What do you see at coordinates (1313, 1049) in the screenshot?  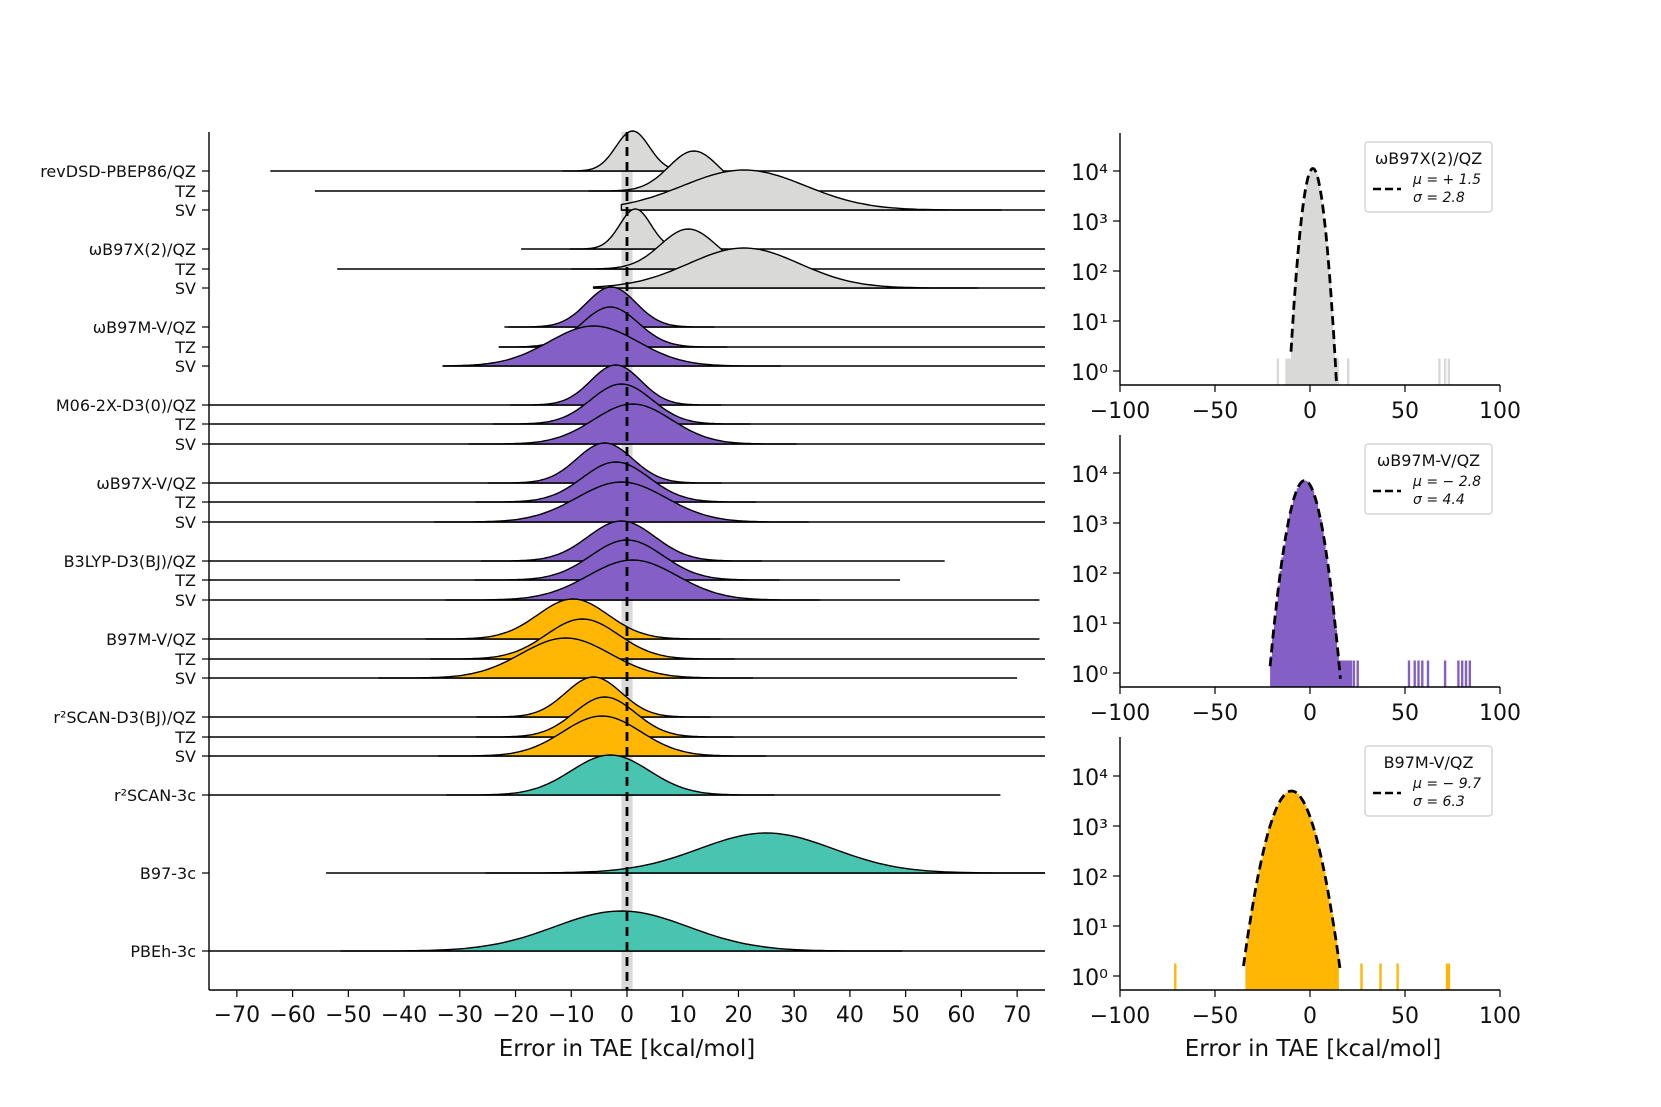 I see `histogram-x-axis-label: Error in TAE [kcal/mol]` at bounding box center [1313, 1049].